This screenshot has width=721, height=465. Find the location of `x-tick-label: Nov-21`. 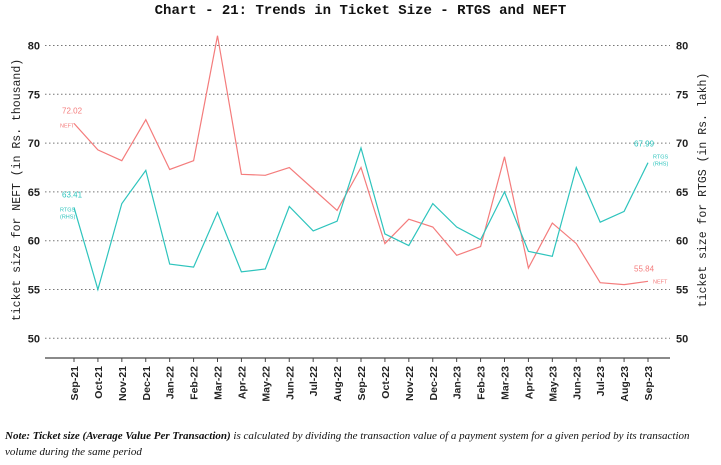

x-tick-label: Nov-21 is located at coordinates (123, 383).